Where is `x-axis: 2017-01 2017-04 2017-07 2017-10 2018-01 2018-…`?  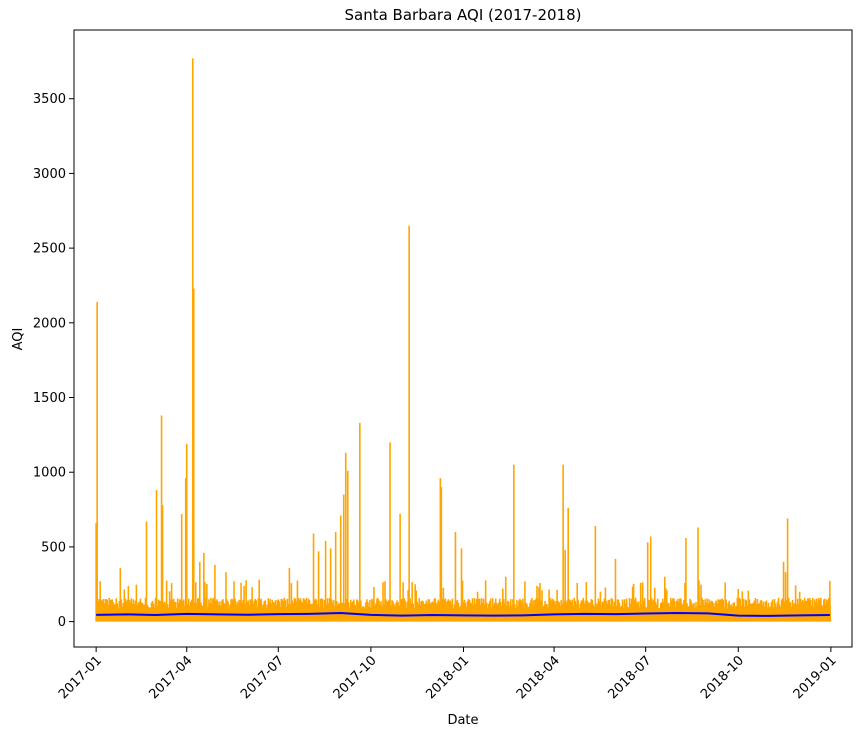 x-axis: 2017-01 2017-04 2017-07 2017-10 2018-01 2018-… is located at coordinates (448, 674).